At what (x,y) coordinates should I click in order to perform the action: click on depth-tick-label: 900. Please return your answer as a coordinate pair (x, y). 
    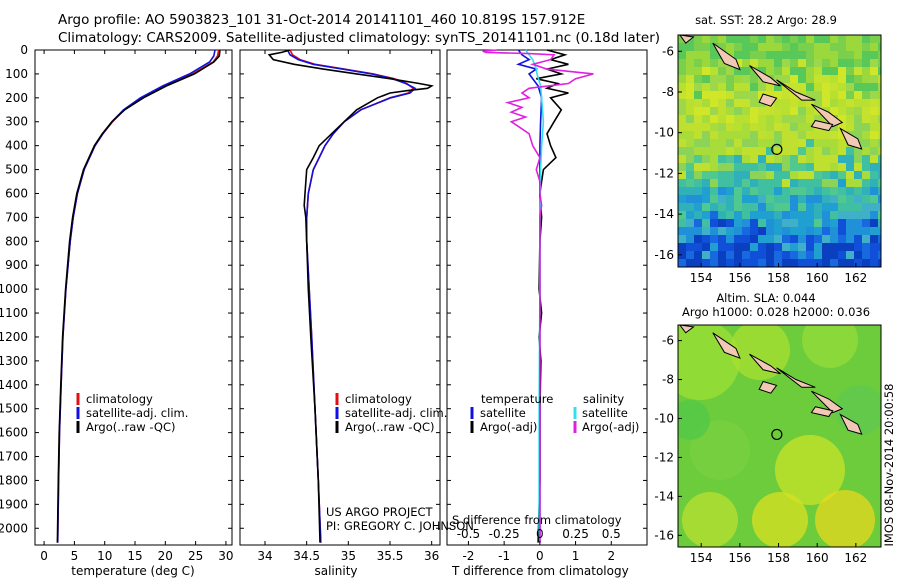
    Looking at the image, I should click on (16, 265).